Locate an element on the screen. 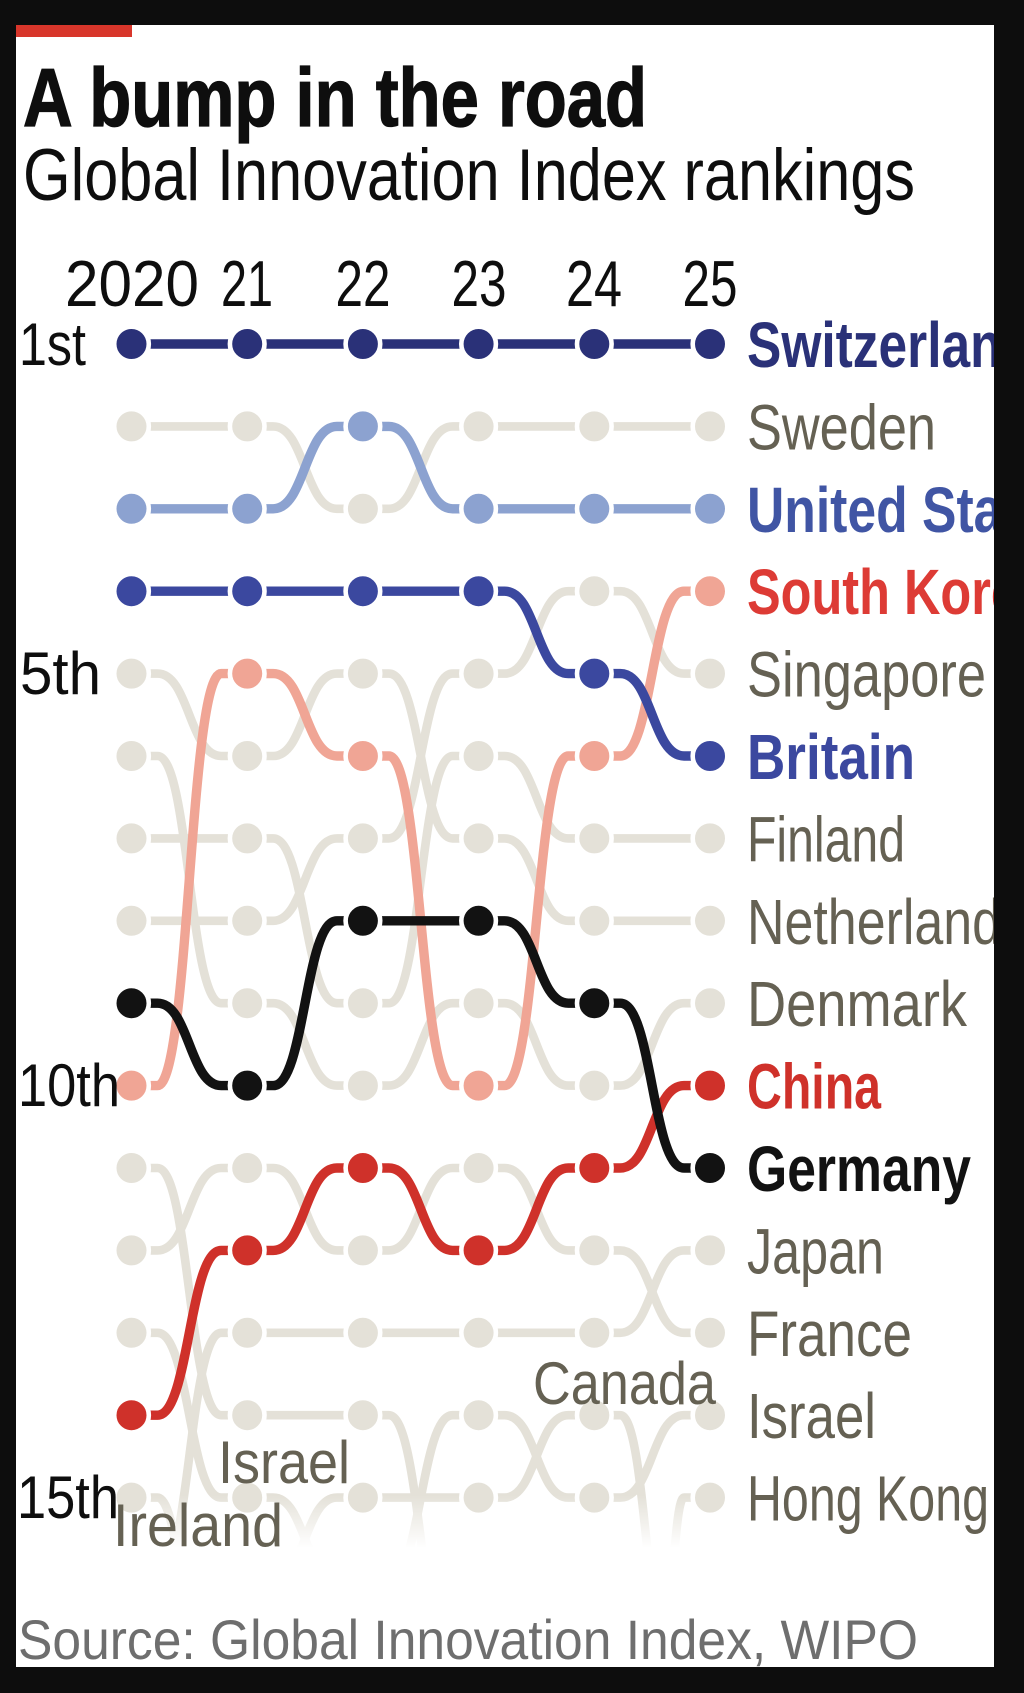 Image resolution: width=1024 pixels, height=1693 pixels. svg-text: Switzerland is located at coordinates (885, 345).